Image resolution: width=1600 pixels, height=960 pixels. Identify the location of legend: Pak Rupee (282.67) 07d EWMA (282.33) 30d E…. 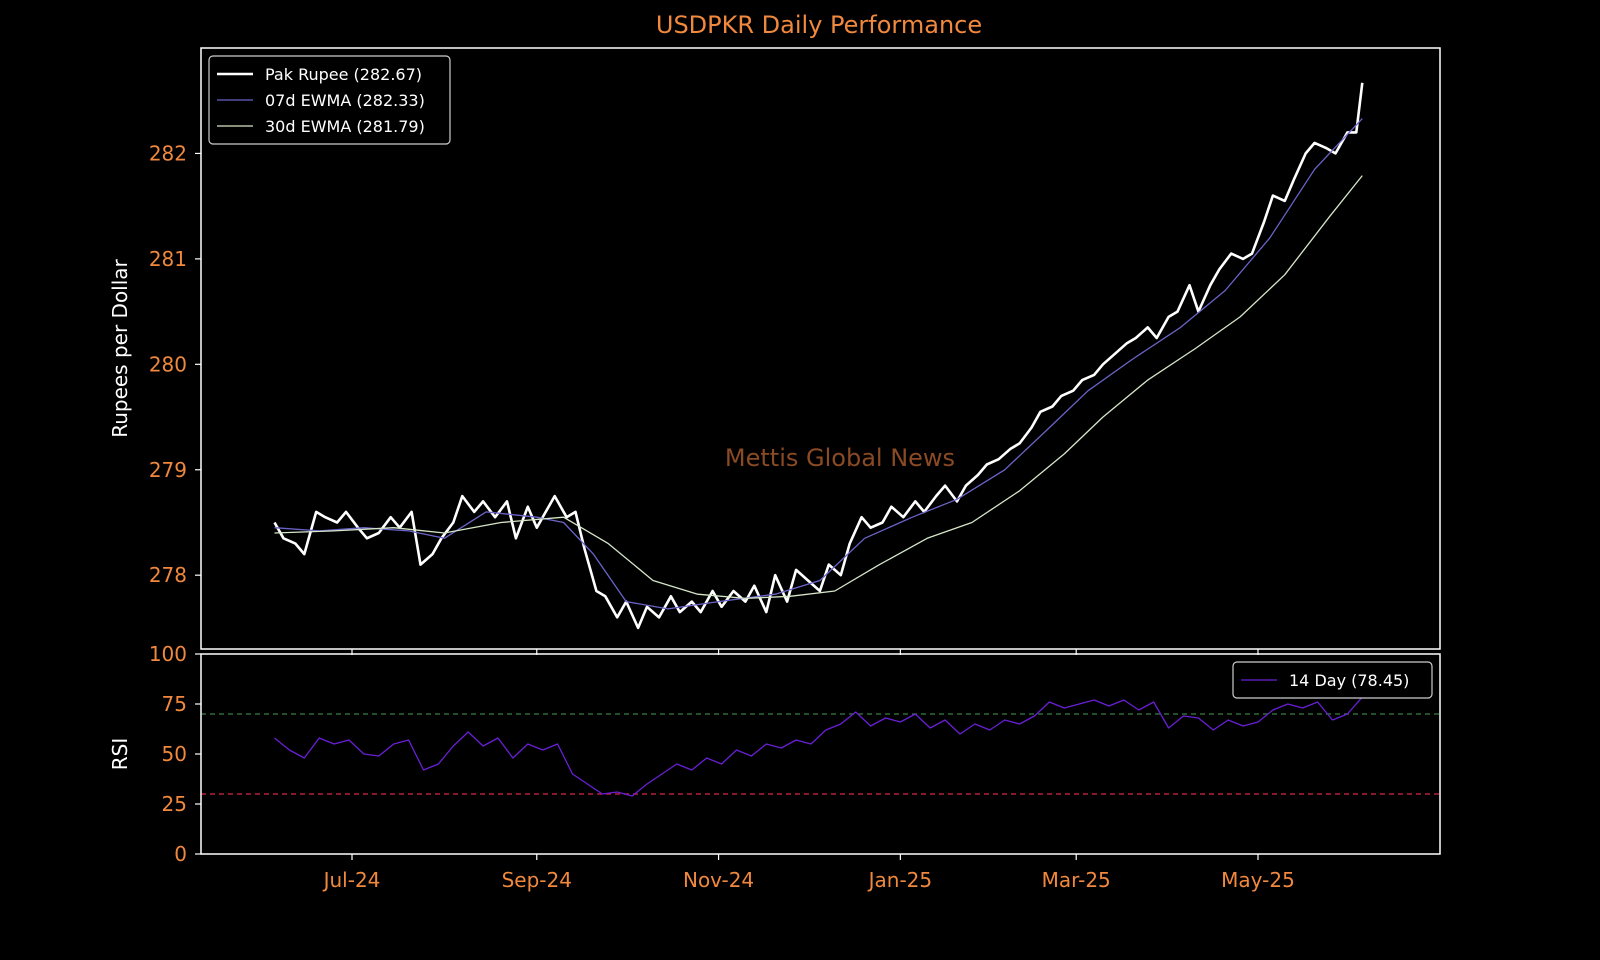
(329, 100).